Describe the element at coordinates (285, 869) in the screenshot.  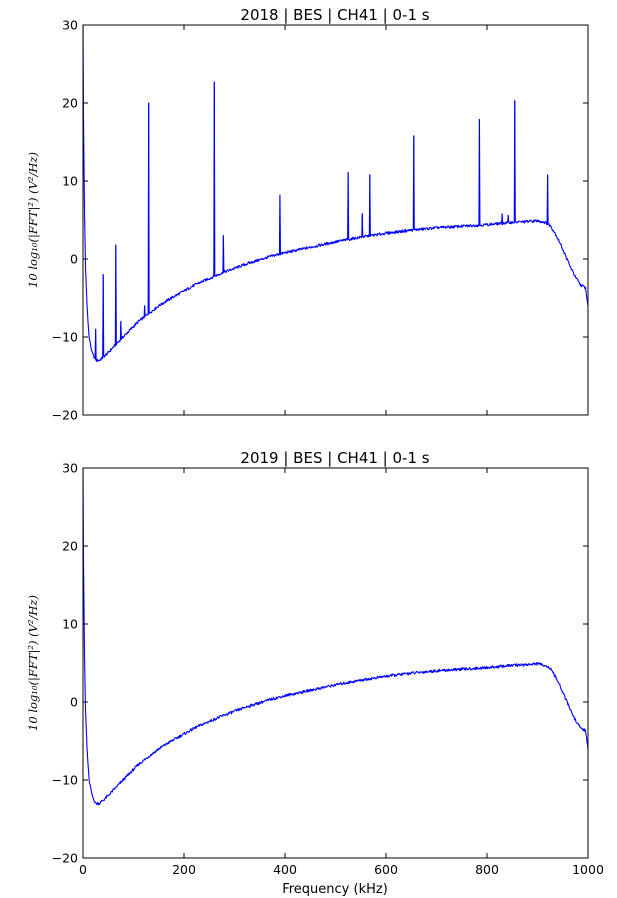
I see `x-tick-label: 400` at that location.